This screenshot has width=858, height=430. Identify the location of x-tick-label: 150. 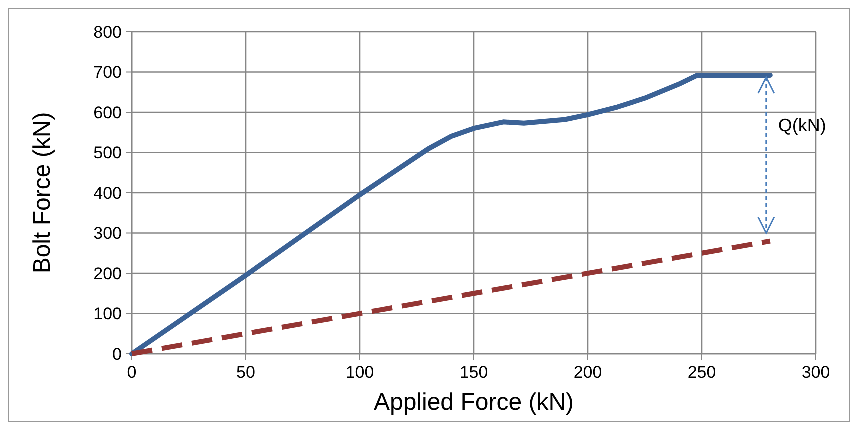
(474, 372).